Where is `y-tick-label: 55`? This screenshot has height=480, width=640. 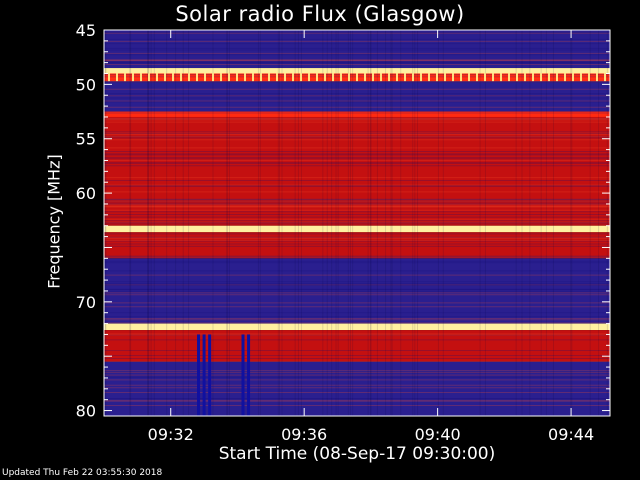
y-tick-label: 55 is located at coordinates (86, 139).